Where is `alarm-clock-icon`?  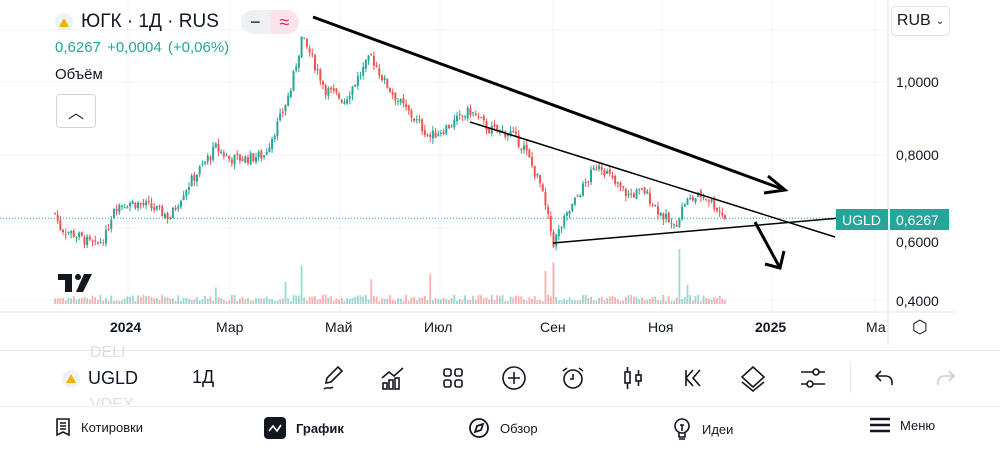 alarm-clock-icon is located at coordinates (573, 378).